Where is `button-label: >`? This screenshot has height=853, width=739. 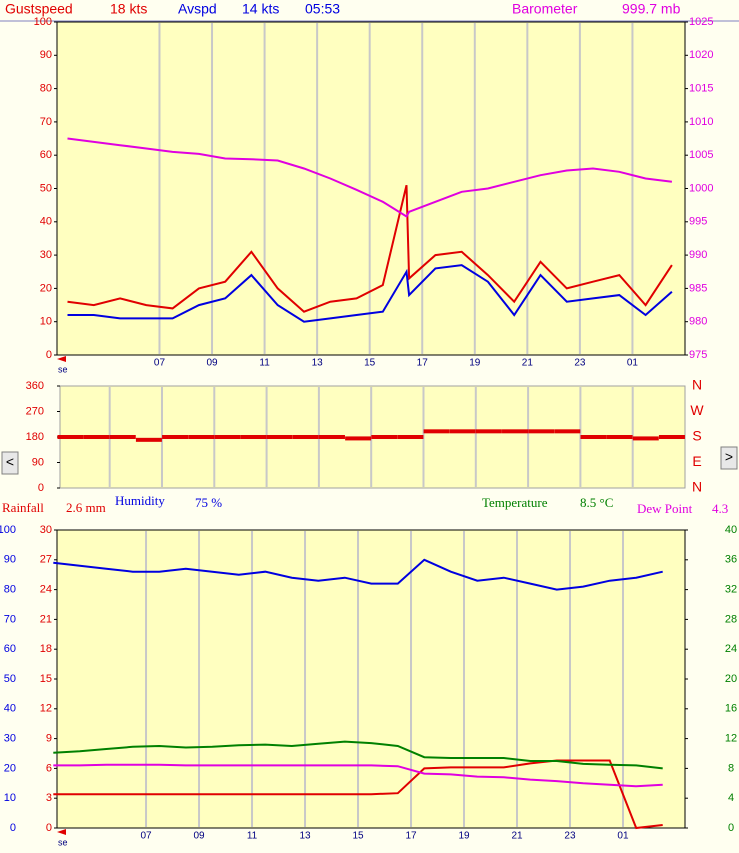 button-label: > is located at coordinates (729, 457).